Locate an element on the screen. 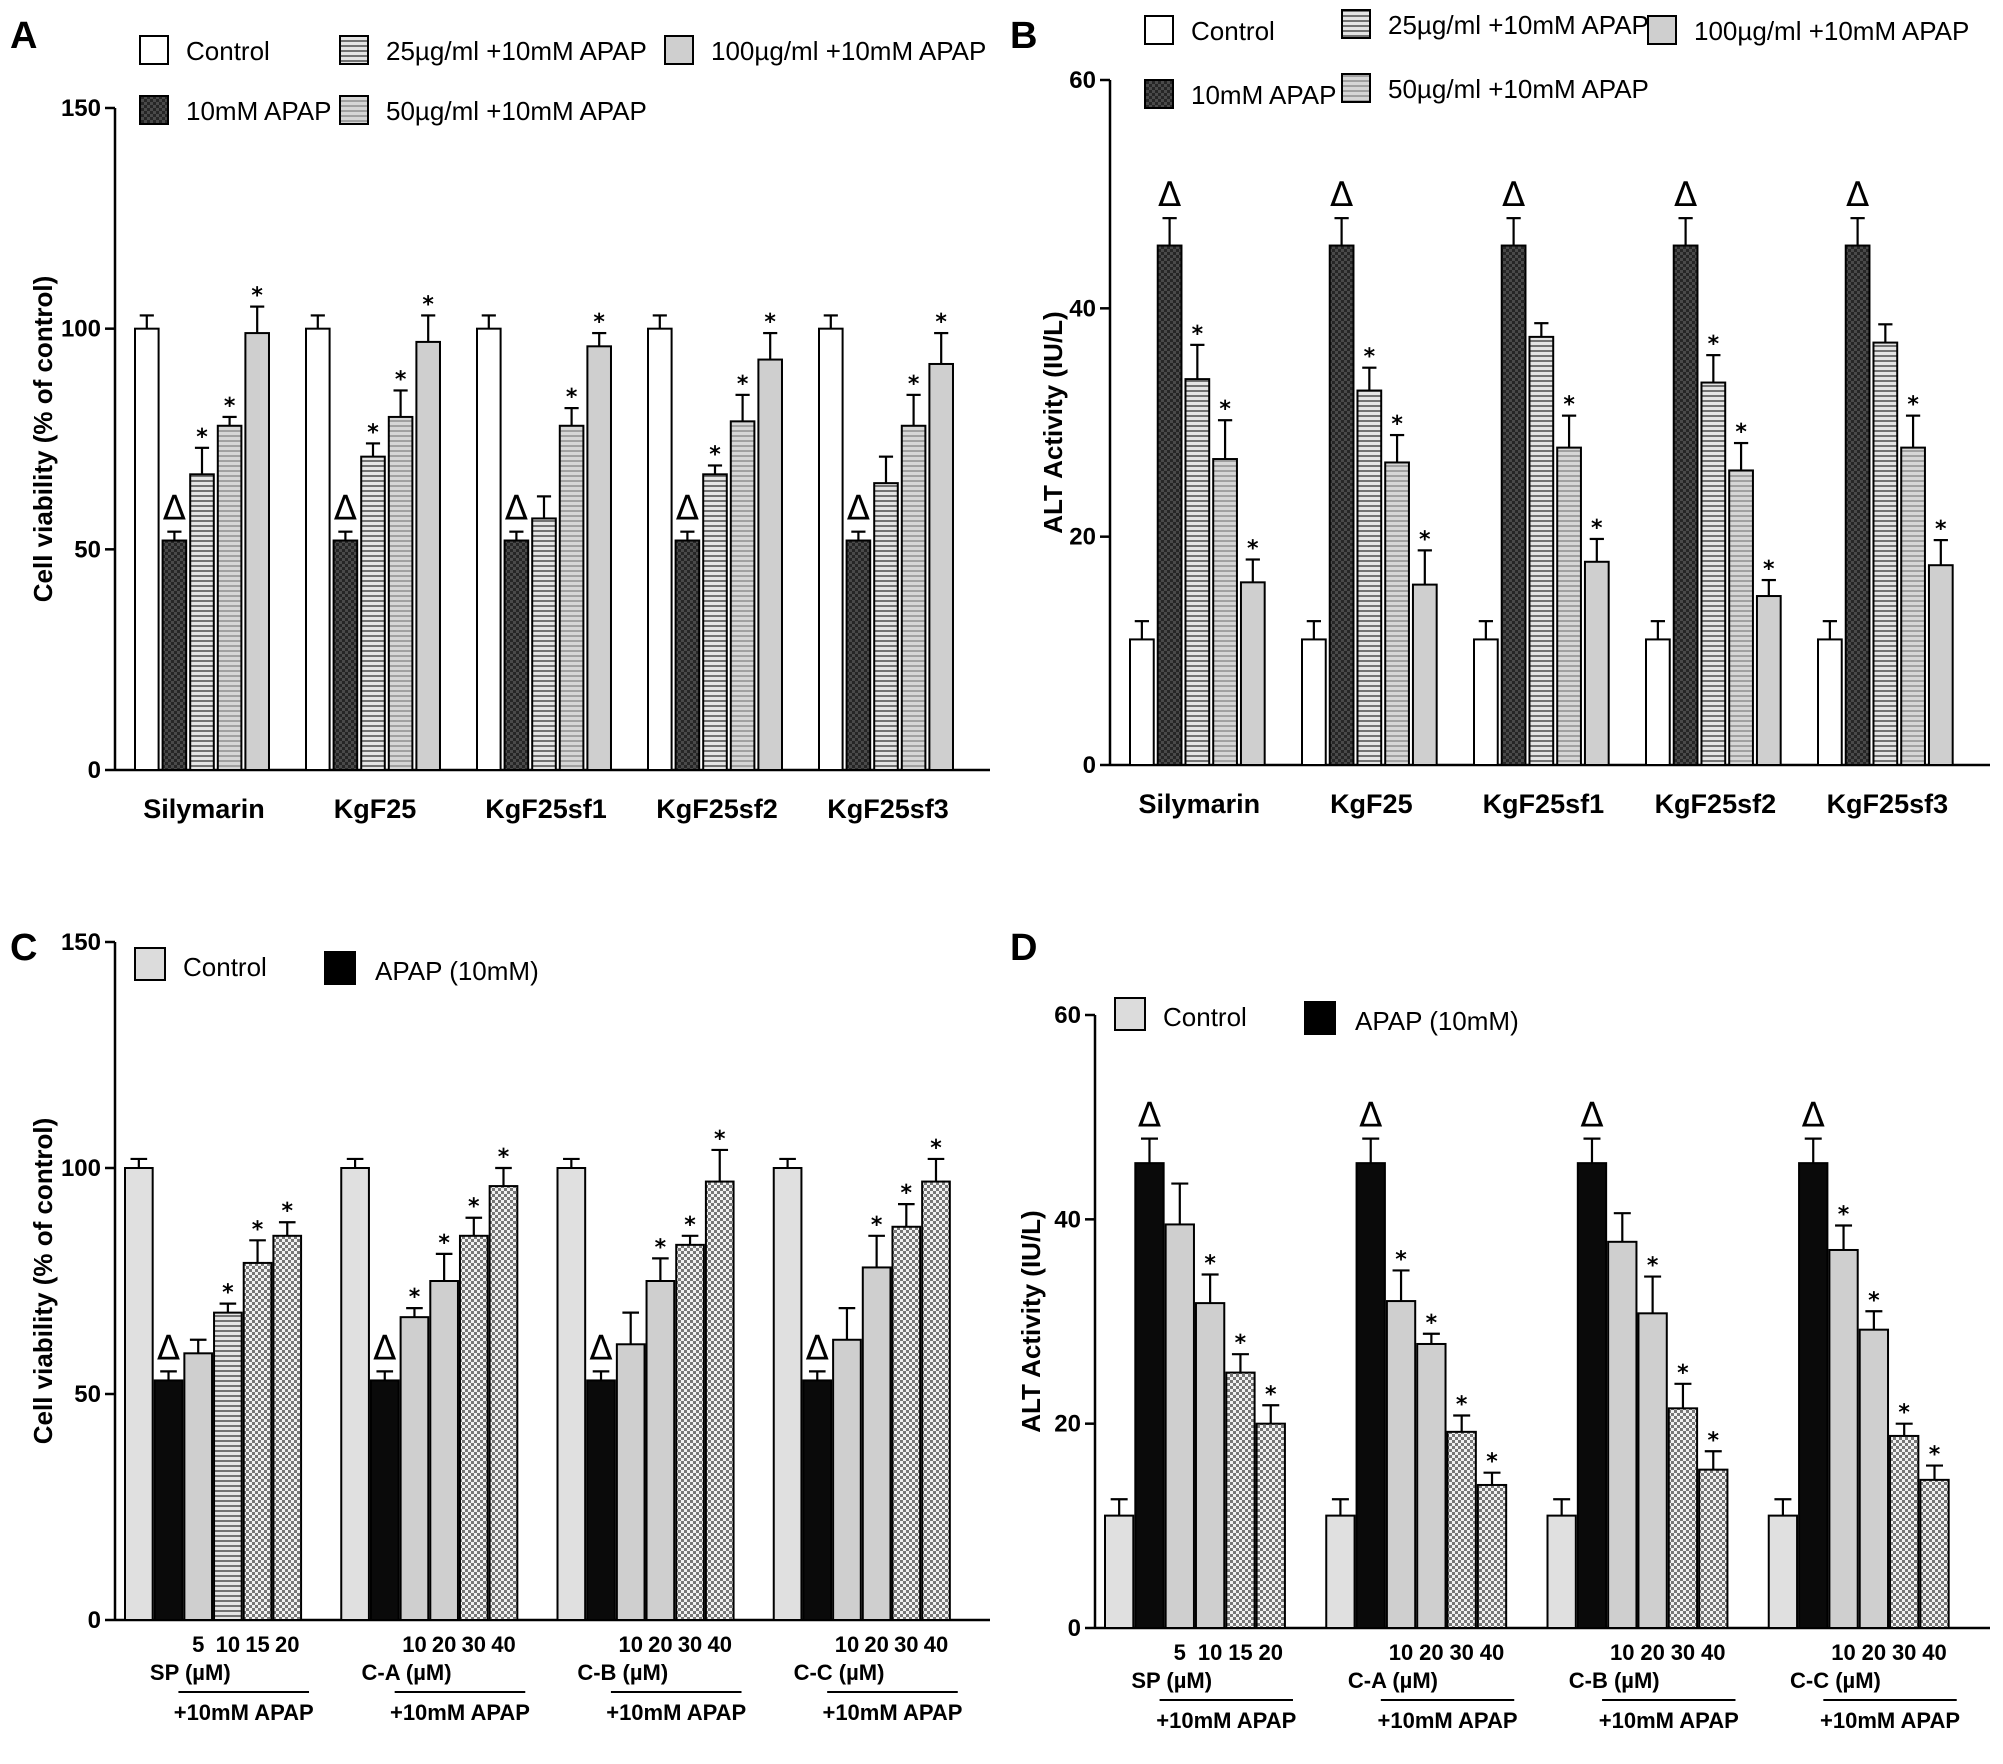 Image resolution: width=2003 pixels, height=1764 pixels. bar-hstripe-light is located at coordinates (1225, 612).